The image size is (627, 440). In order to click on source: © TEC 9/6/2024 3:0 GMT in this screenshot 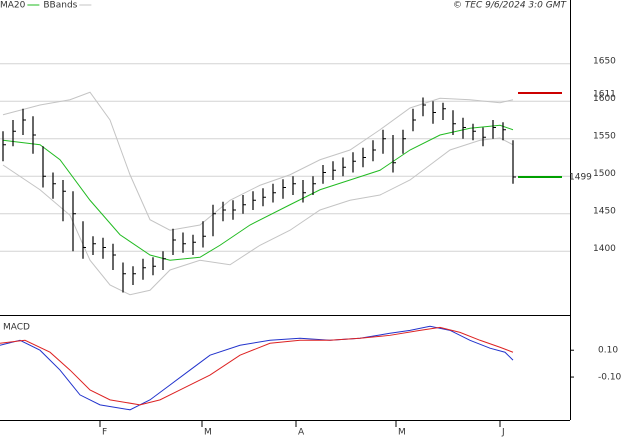, I will do `click(510, 6)`.